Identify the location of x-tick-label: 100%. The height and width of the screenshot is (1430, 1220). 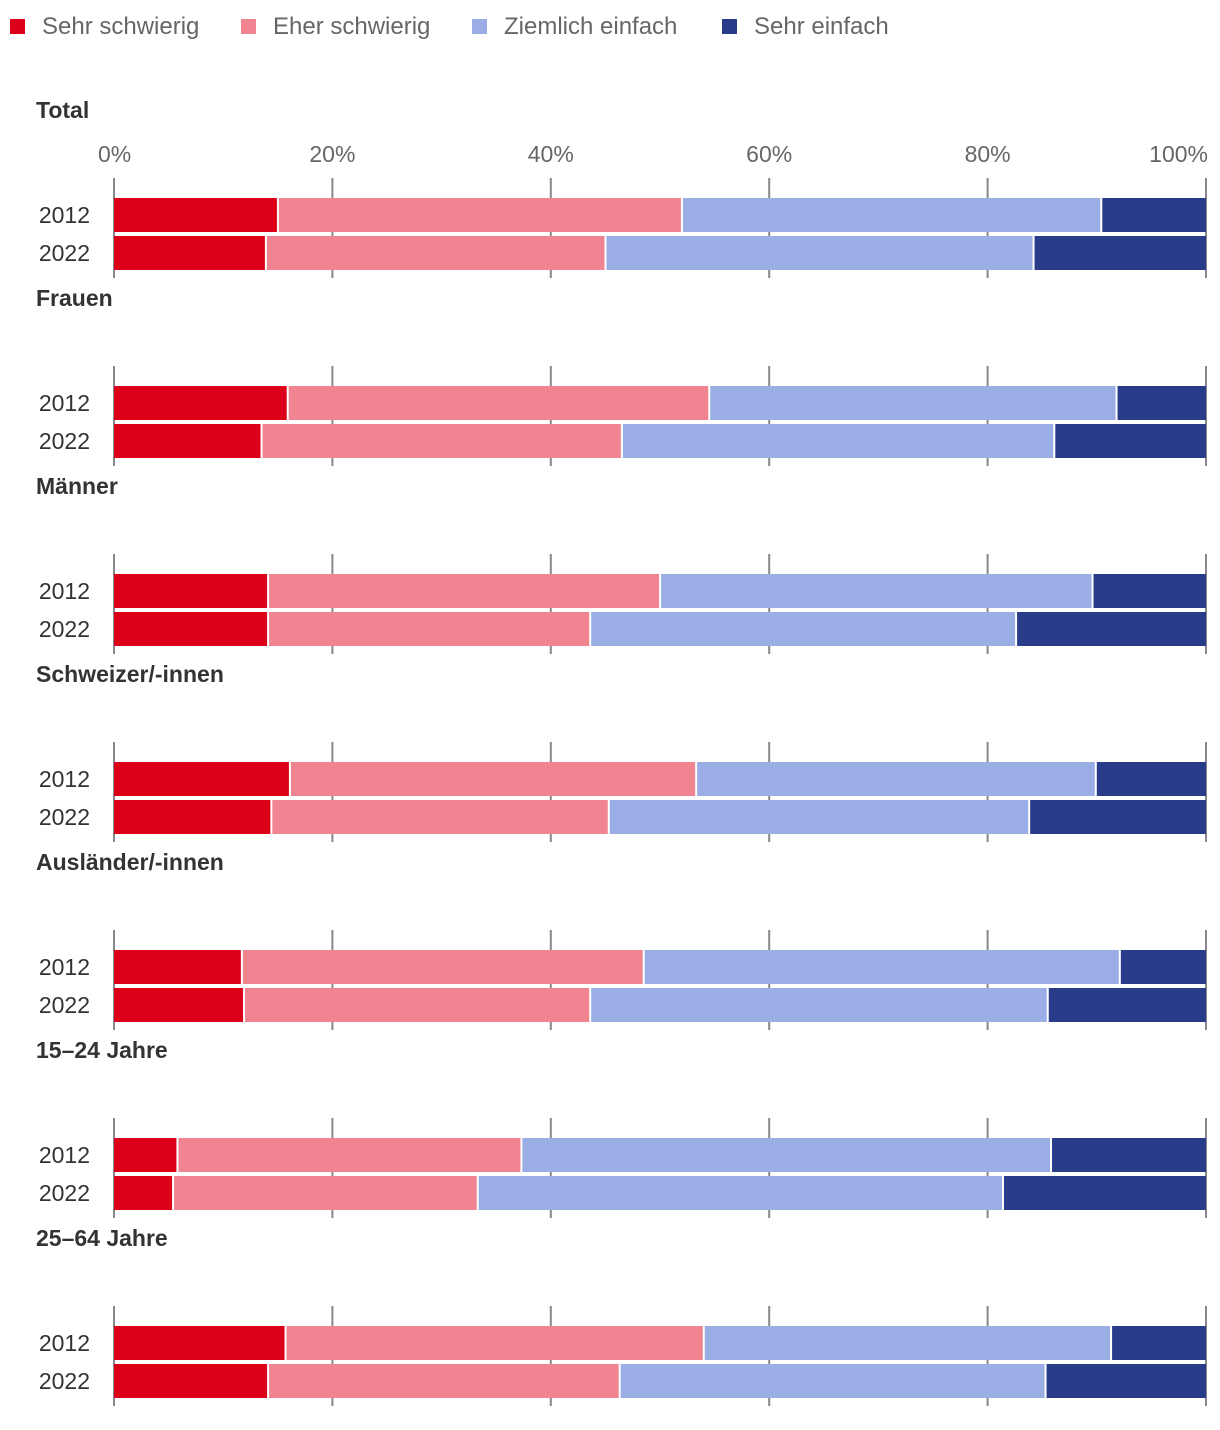
(1178, 154).